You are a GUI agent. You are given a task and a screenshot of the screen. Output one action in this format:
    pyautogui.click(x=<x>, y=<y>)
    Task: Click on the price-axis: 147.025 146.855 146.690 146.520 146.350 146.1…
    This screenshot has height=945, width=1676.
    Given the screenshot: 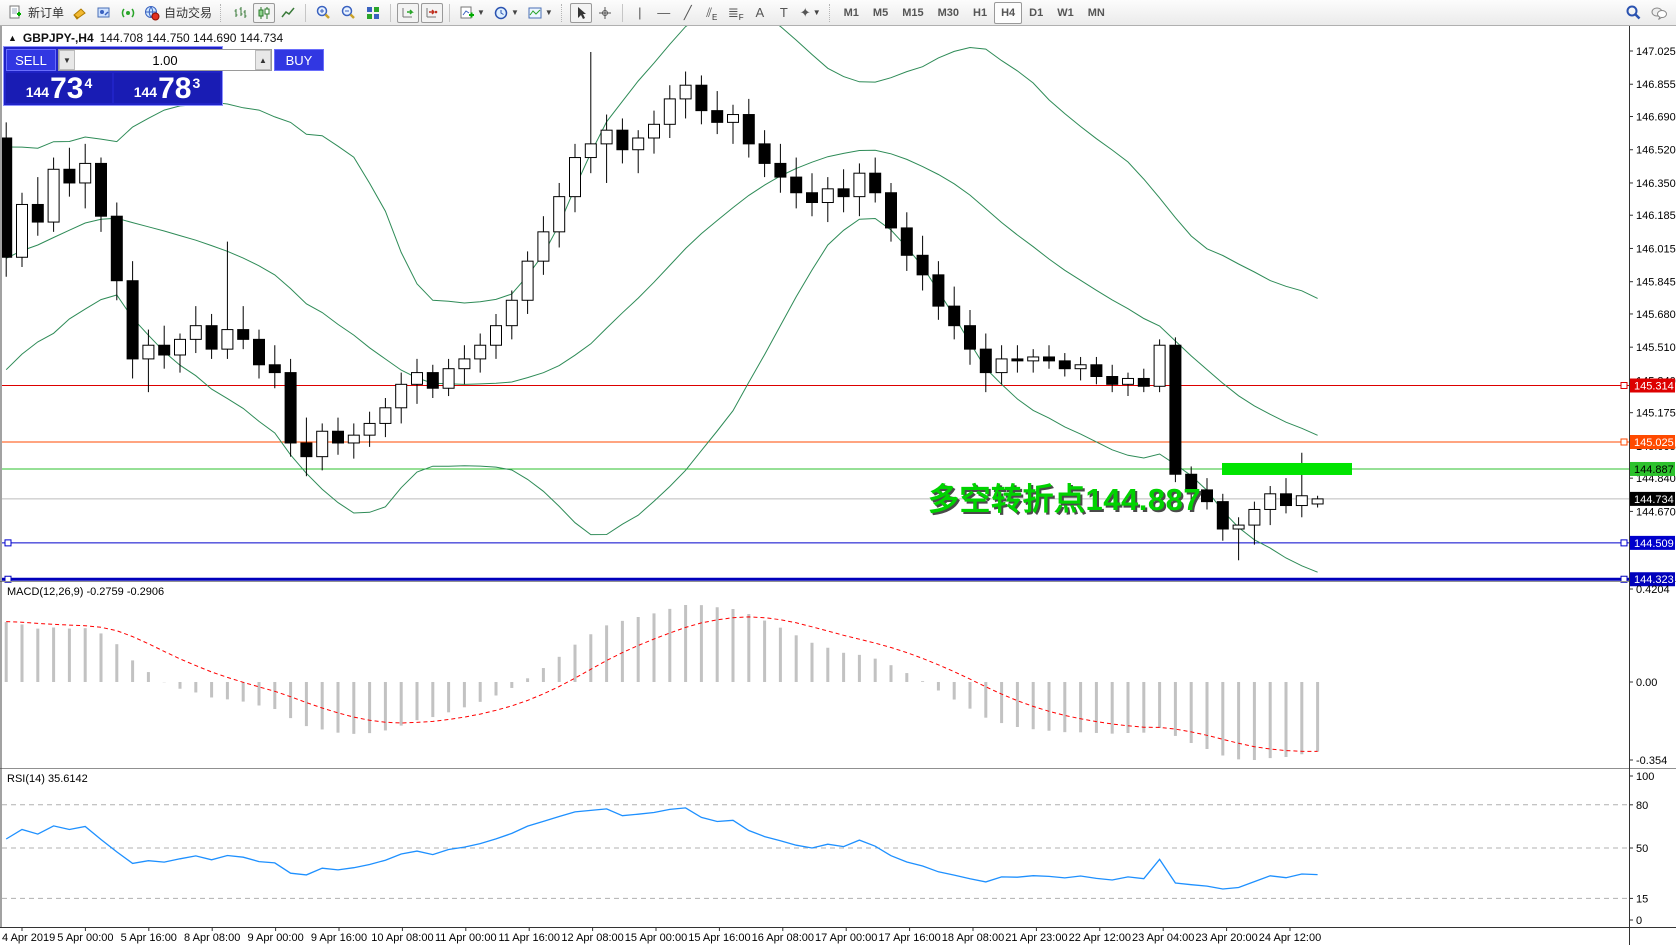 What is the action you would take?
    pyautogui.click(x=1652, y=282)
    